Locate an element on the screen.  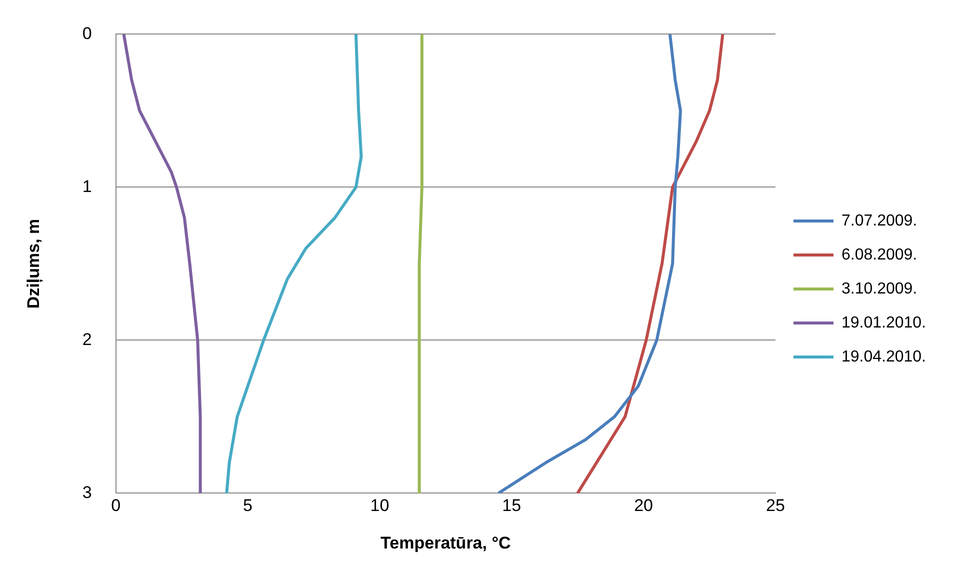
legend-label: 7.07.2009. is located at coordinates (879, 221).